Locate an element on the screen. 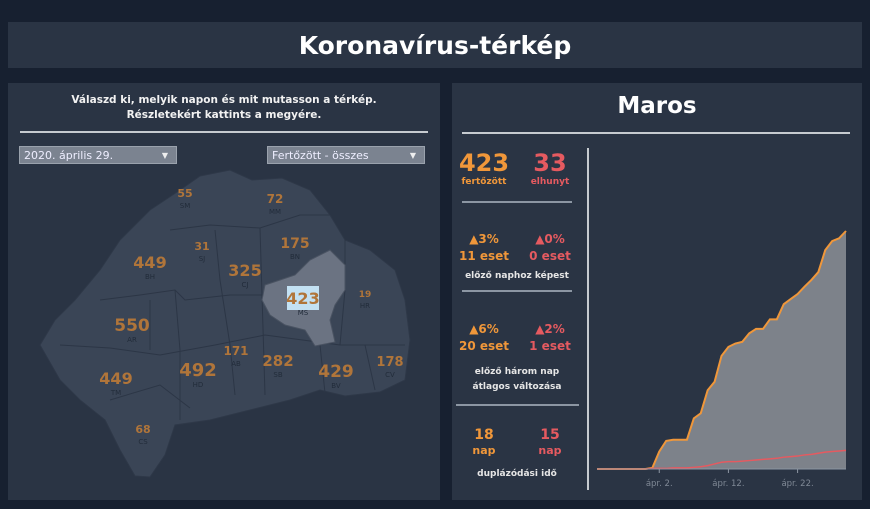  doubling-caption: duplázódási idő is located at coordinates (517, 474).